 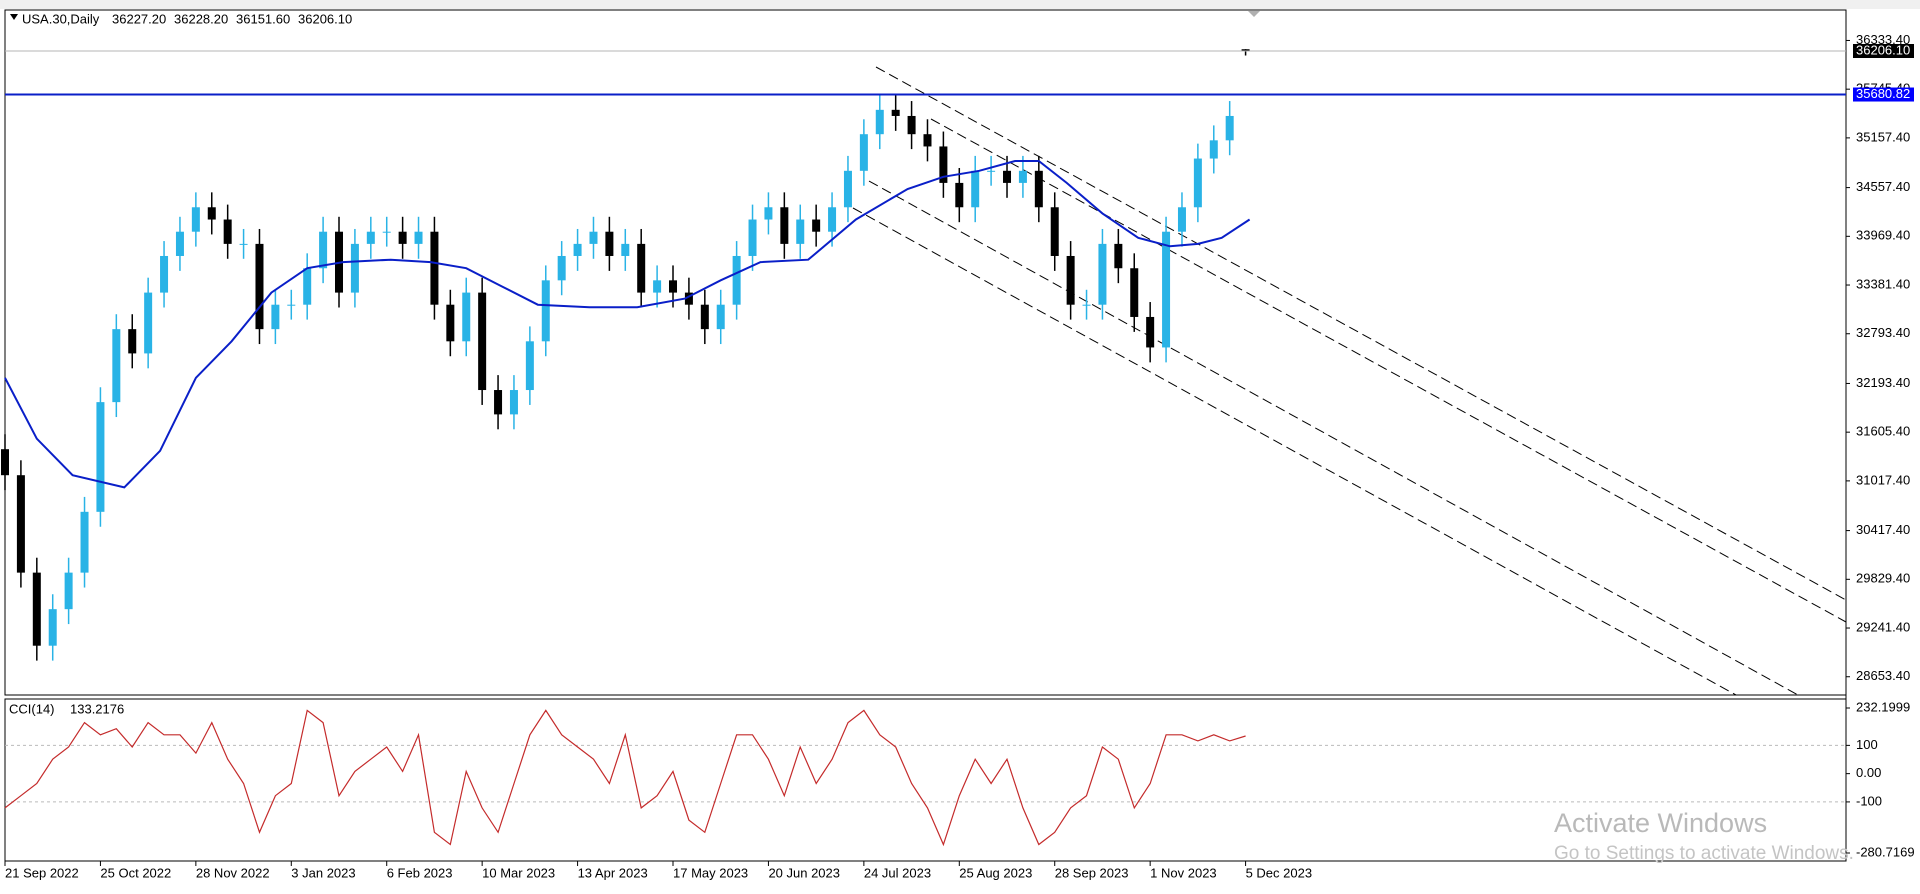 I want to click on x-tick-label: 25 Aug 2023, so click(x=995, y=872).